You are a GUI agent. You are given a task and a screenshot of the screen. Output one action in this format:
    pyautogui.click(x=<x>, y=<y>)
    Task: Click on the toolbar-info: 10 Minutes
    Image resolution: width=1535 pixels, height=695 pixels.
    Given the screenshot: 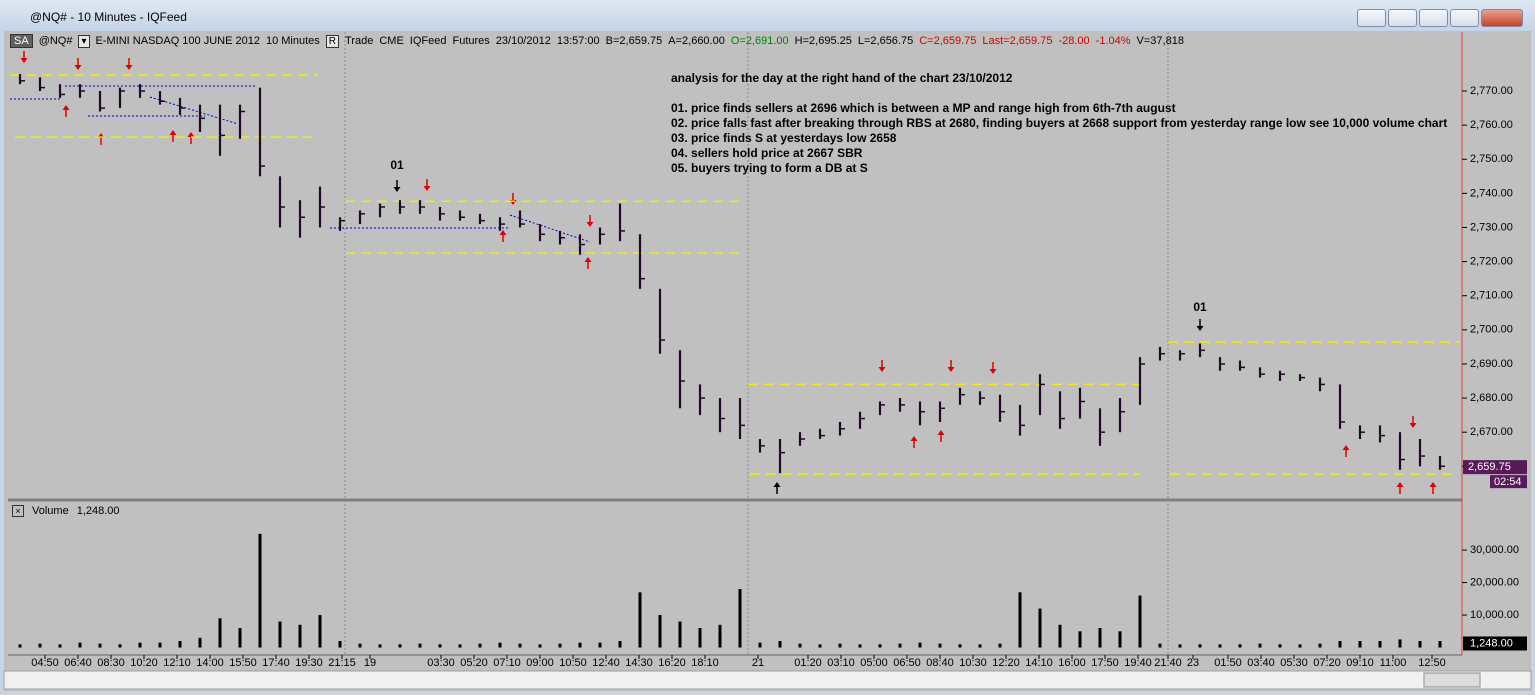 What is the action you would take?
    pyautogui.click(x=292, y=41)
    